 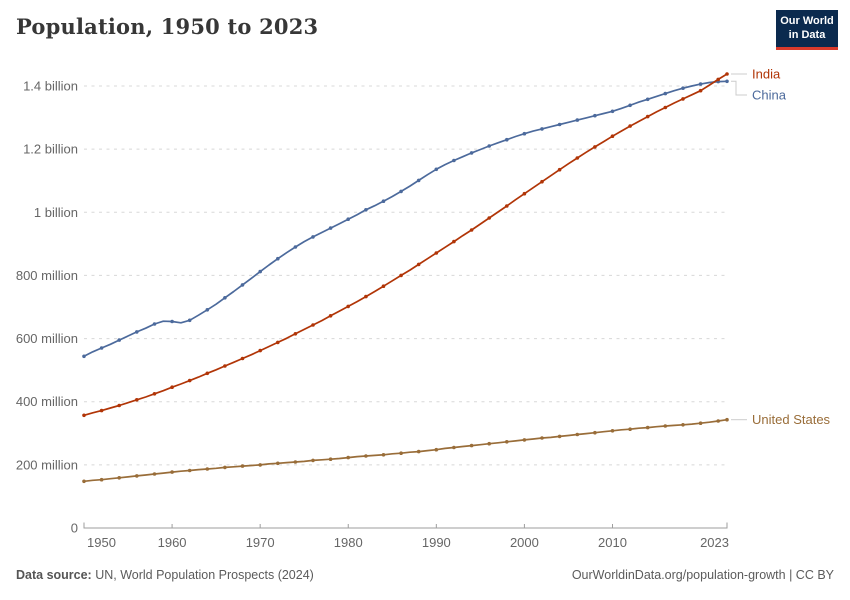 What do you see at coordinates (172, 542) in the screenshot?
I see `x-tick-label: 1960` at bounding box center [172, 542].